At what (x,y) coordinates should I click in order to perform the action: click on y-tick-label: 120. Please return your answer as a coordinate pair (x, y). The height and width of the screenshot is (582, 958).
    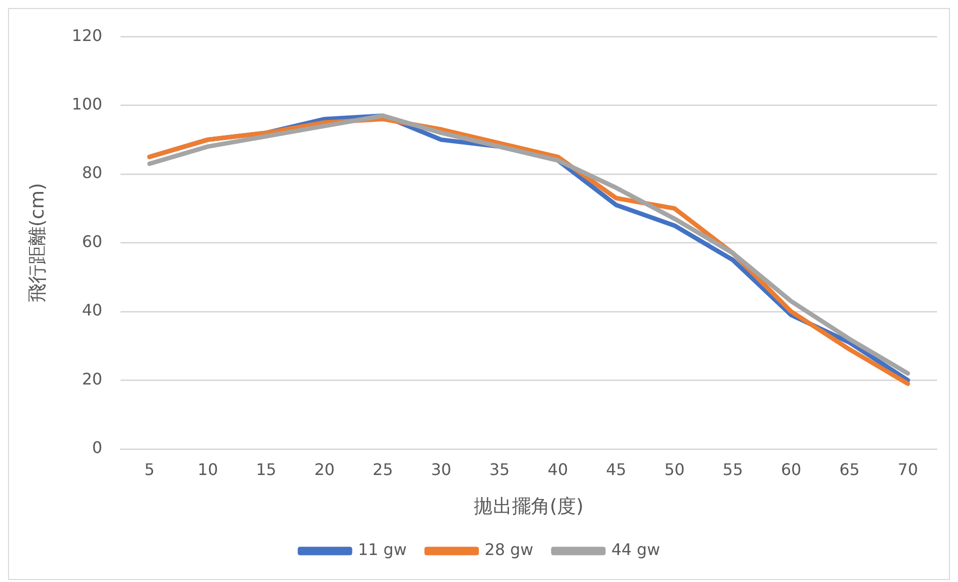
    Looking at the image, I should click on (87, 35).